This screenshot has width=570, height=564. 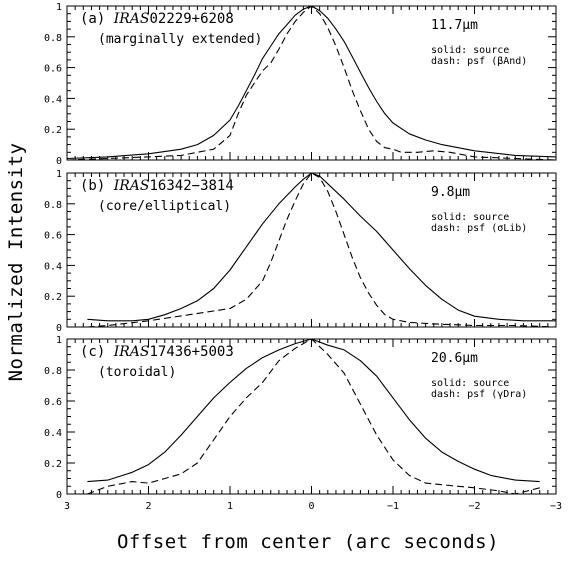 I want to click on panel-sublabel: (core/elliptical), so click(x=164, y=206).